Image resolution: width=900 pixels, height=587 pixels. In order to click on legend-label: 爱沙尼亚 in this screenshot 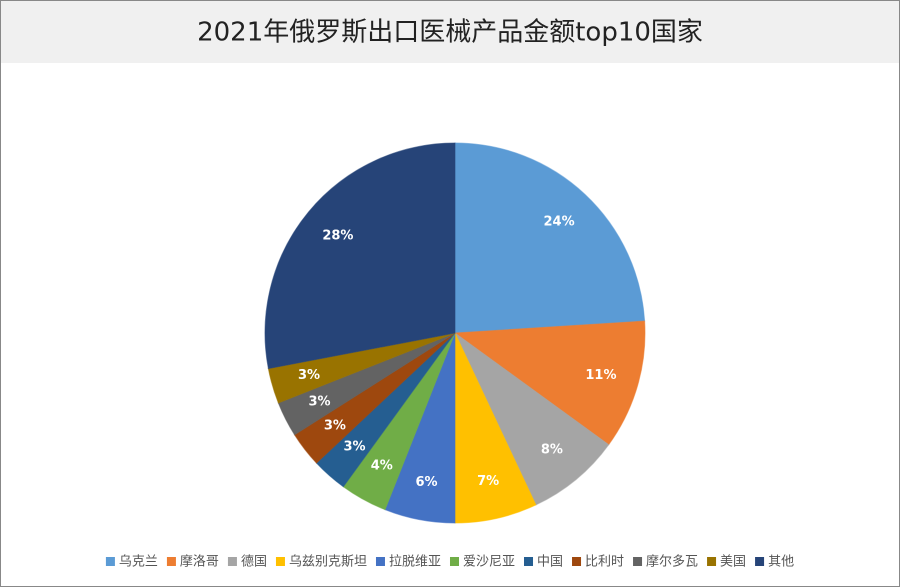, I will do `click(489, 562)`.